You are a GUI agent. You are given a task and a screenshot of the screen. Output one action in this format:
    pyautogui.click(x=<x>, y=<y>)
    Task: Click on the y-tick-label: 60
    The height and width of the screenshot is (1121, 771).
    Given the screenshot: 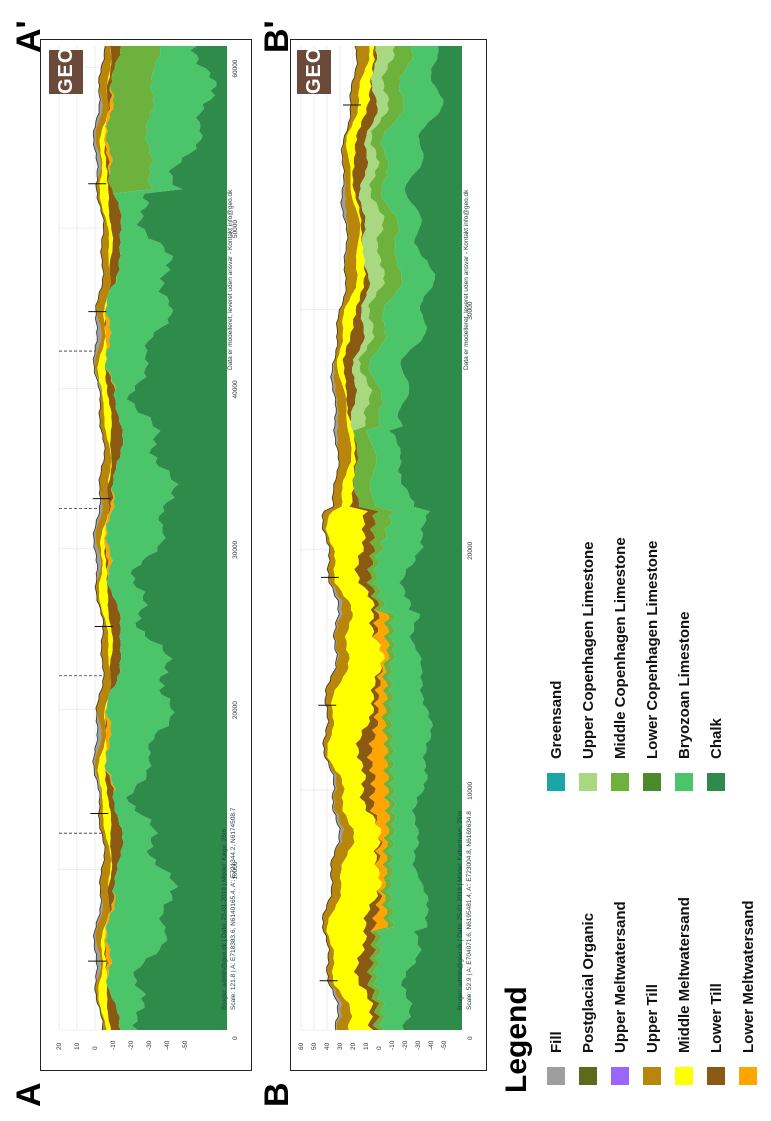 What is the action you would take?
    pyautogui.click(x=301, y=1046)
    